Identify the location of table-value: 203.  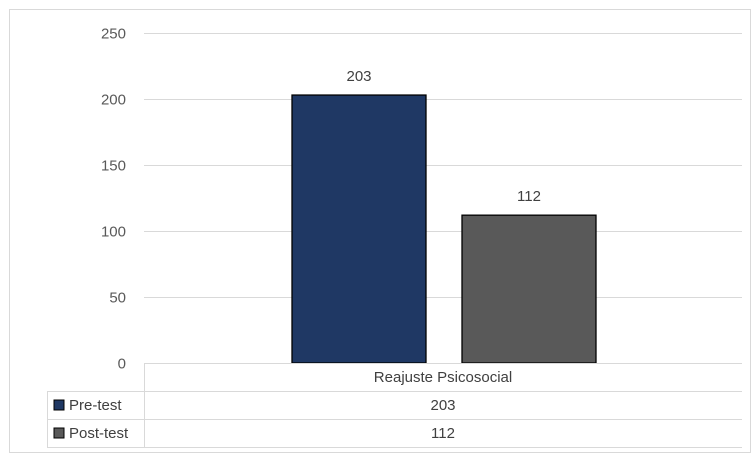
(442, 405).